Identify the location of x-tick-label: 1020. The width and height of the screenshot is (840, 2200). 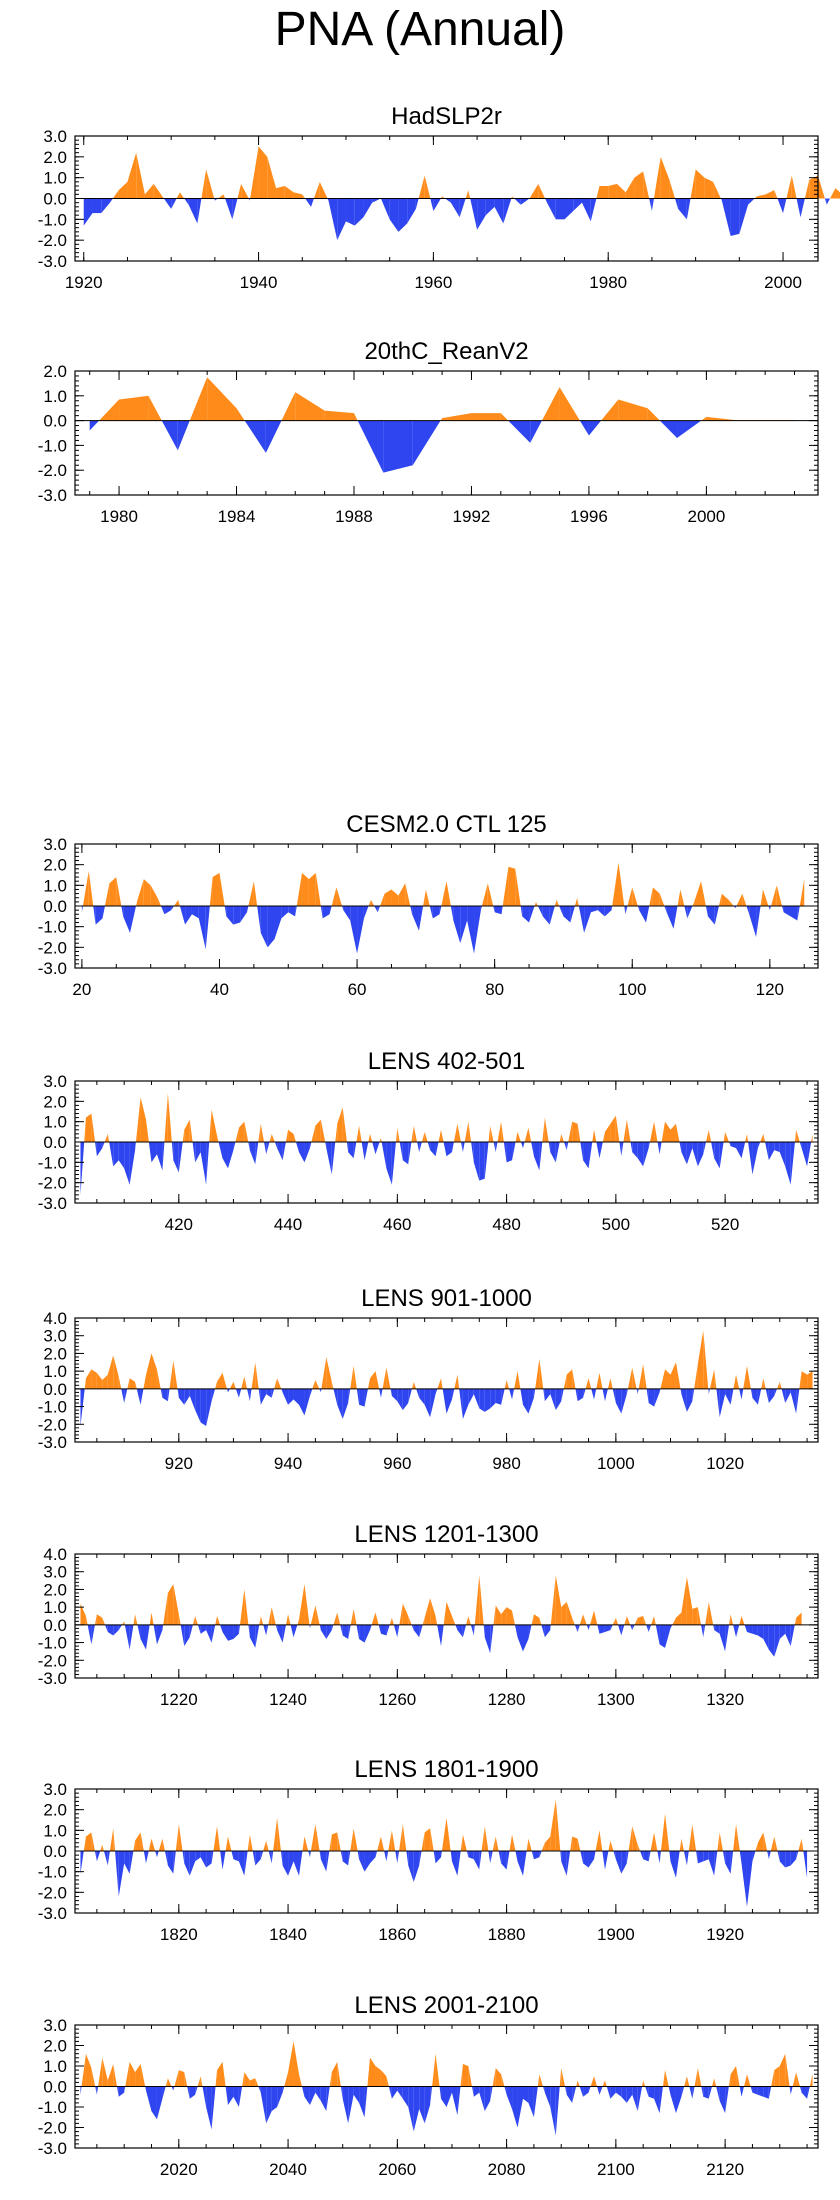
(725, 1463).